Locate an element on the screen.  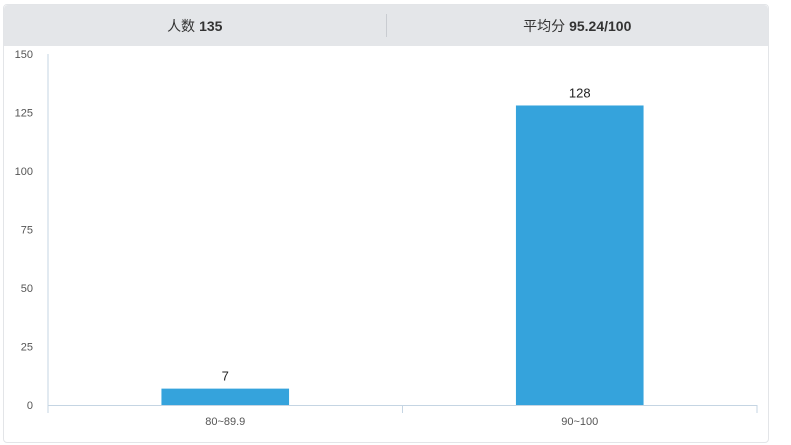
stats-header: 人数 135 平均分 95.24/100 is located at coordinates (386, 25).